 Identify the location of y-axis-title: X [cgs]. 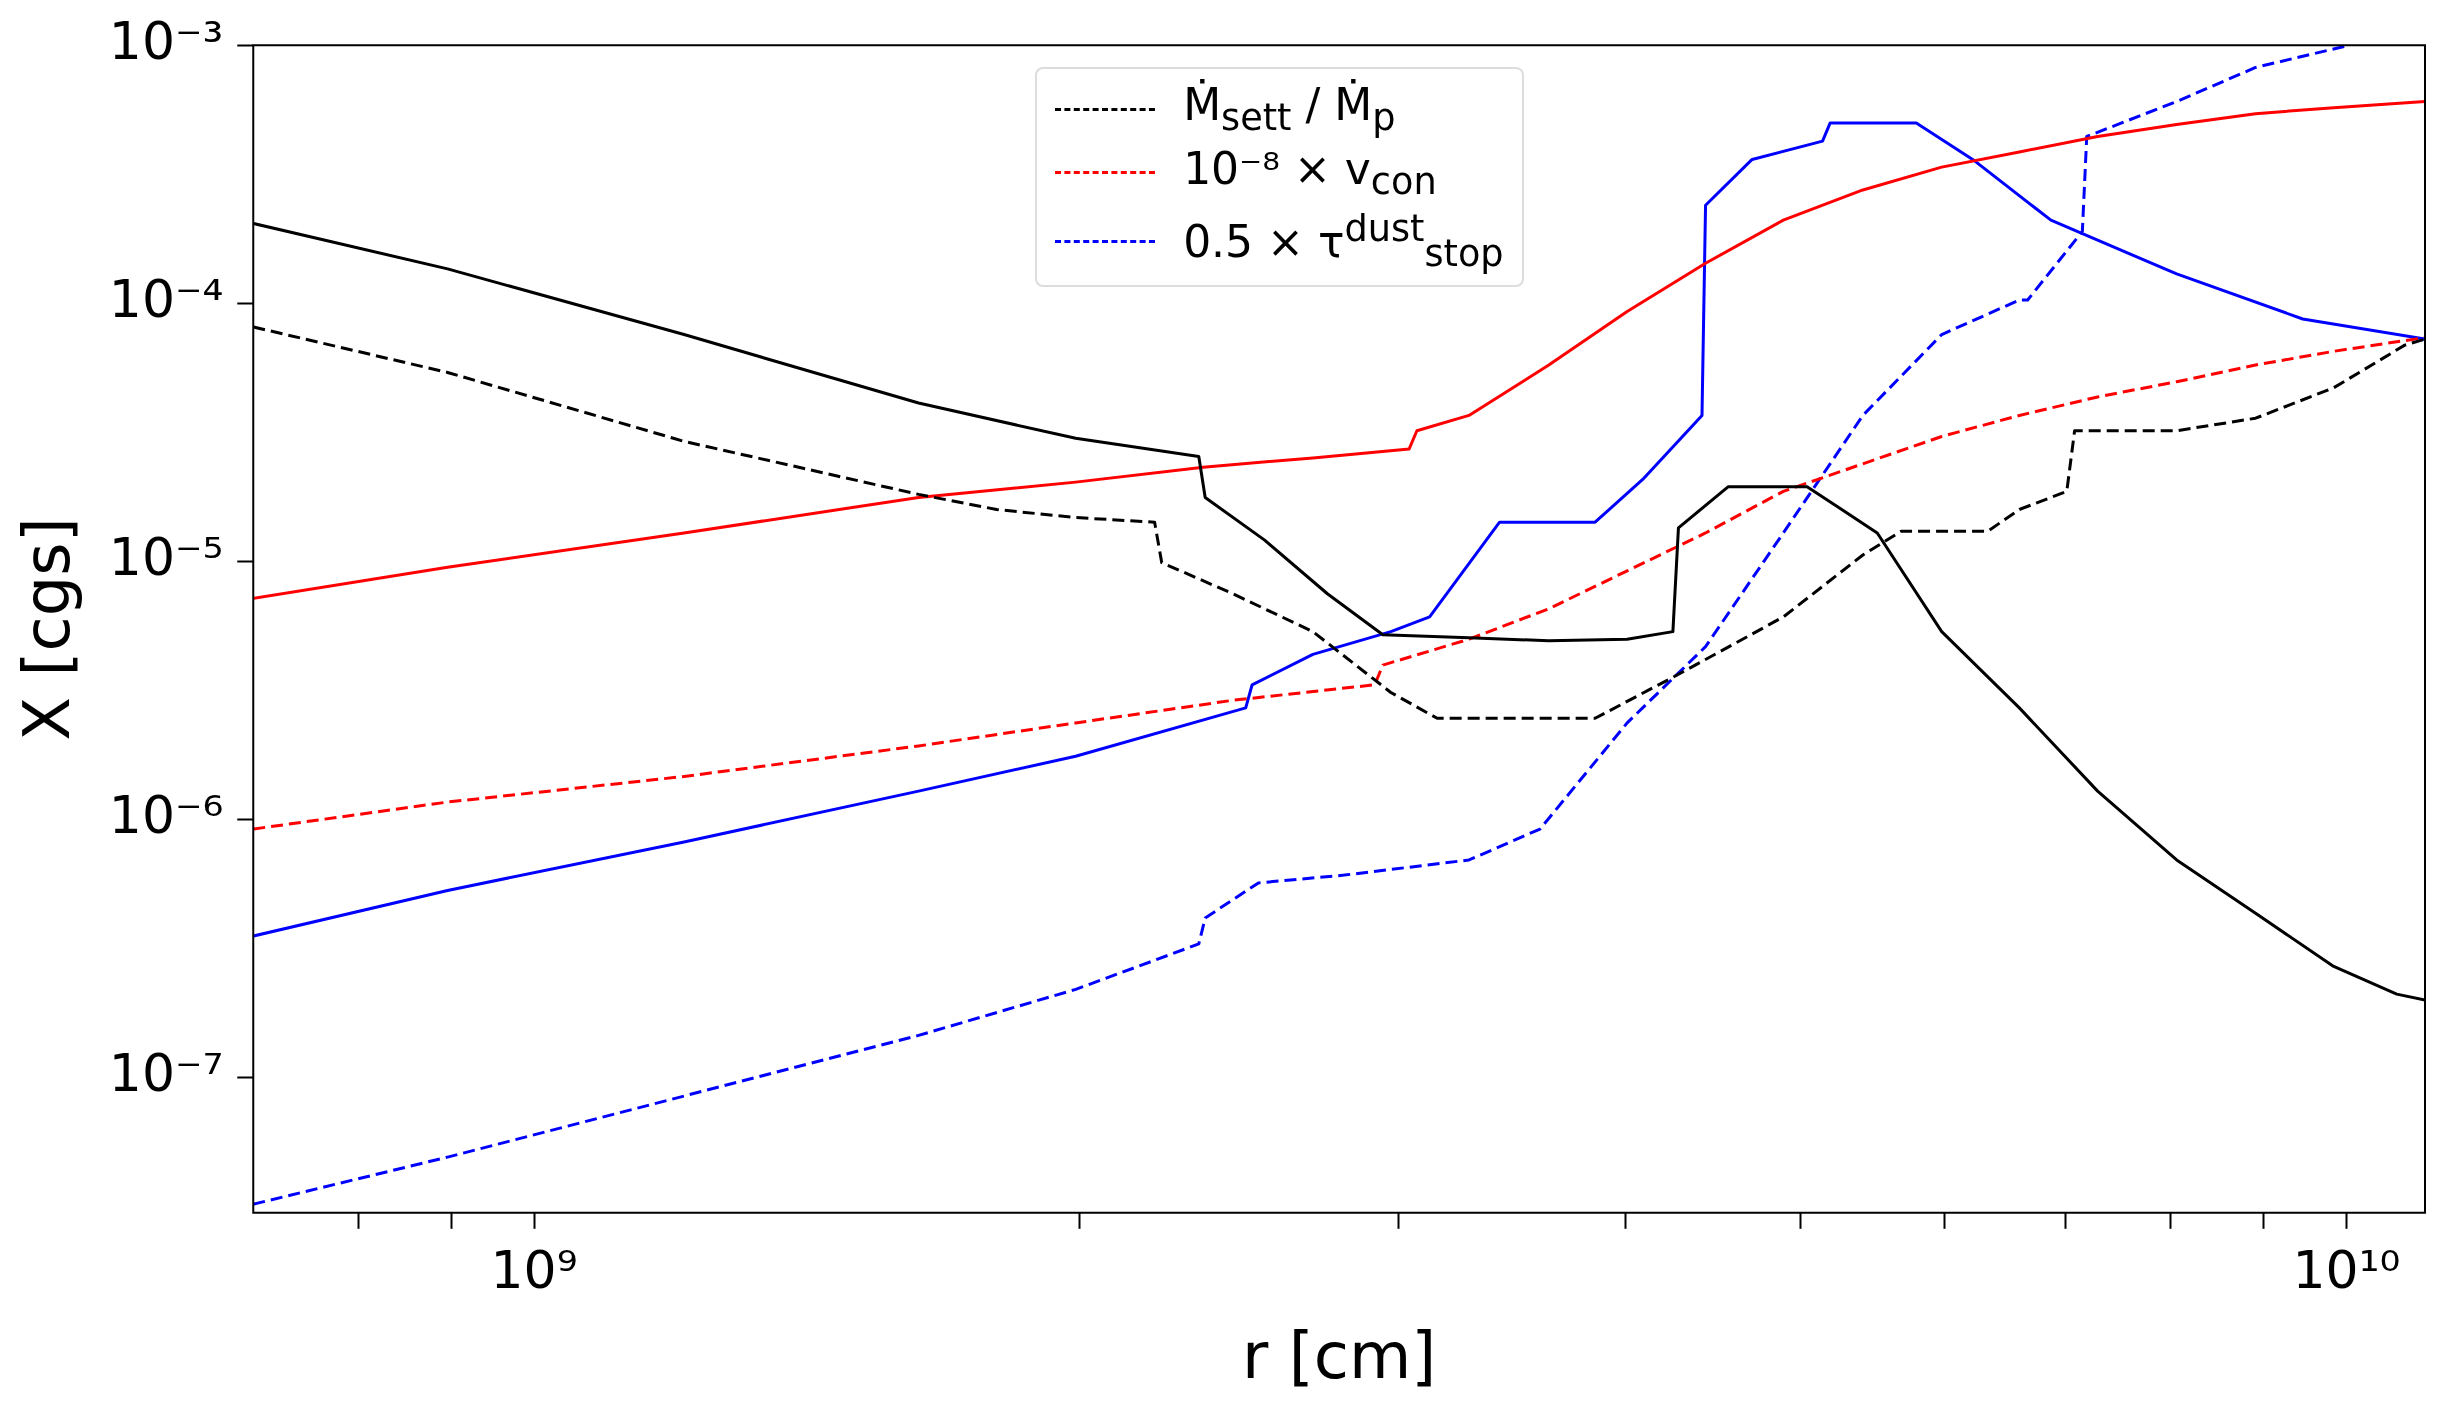
(47, 629).